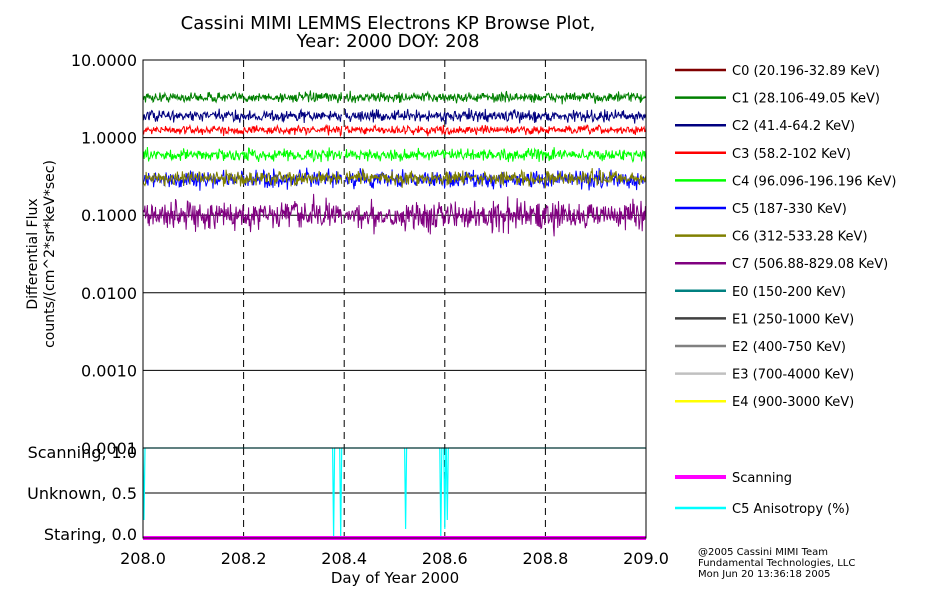 The height and width of the screenshot is (600, 950). Describe the element at coordinates (244, 558) in the screenshot. I see `x-tick-label: 208.2` at that location.